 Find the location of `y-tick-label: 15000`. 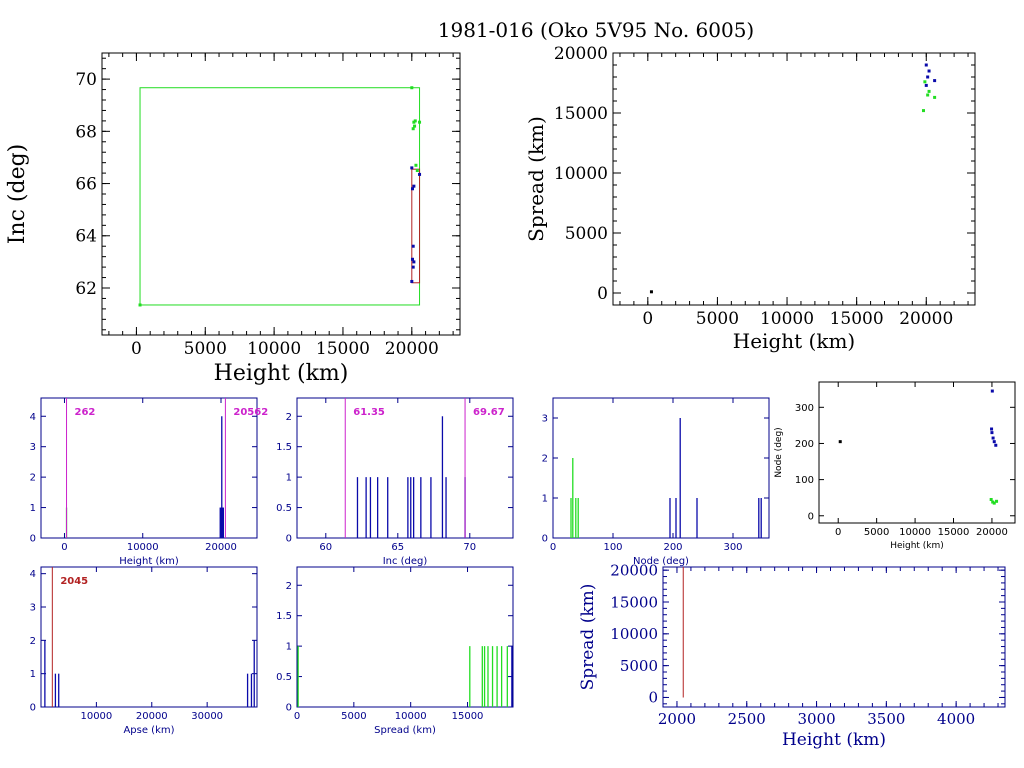

y-tick-label: 15000 is located at coordinates (581, 114).